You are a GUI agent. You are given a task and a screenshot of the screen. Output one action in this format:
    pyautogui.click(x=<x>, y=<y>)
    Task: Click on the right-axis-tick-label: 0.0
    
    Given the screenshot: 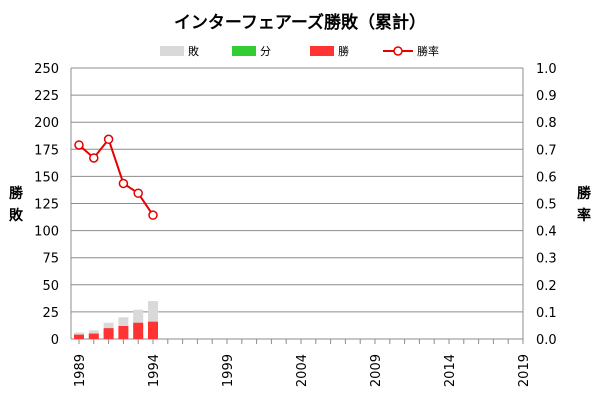 What is the action you would take?
    pyautogui.click(x=546, y=340)
    